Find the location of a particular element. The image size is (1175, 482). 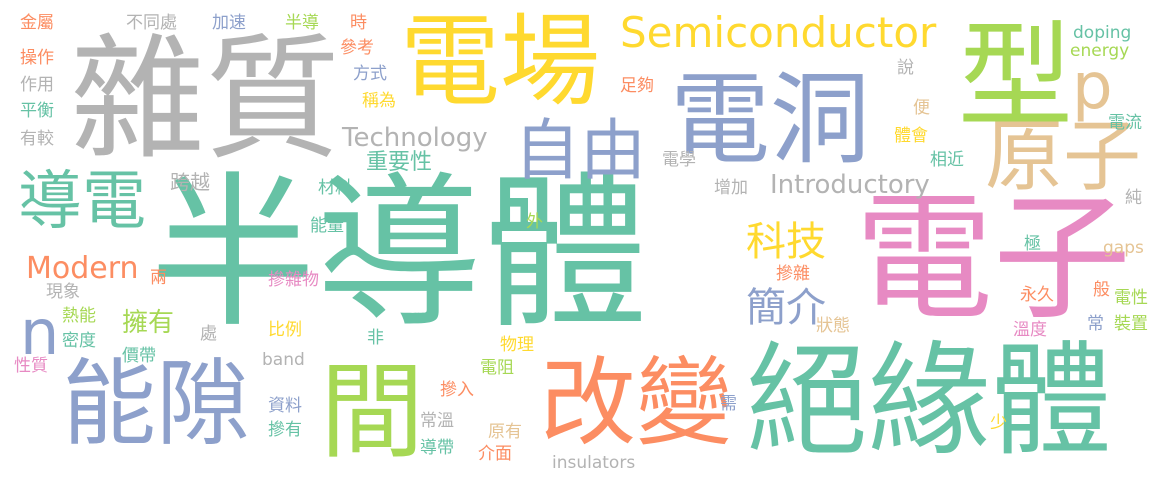

word-enough: 足夠 is located at coordinates (637, 86).